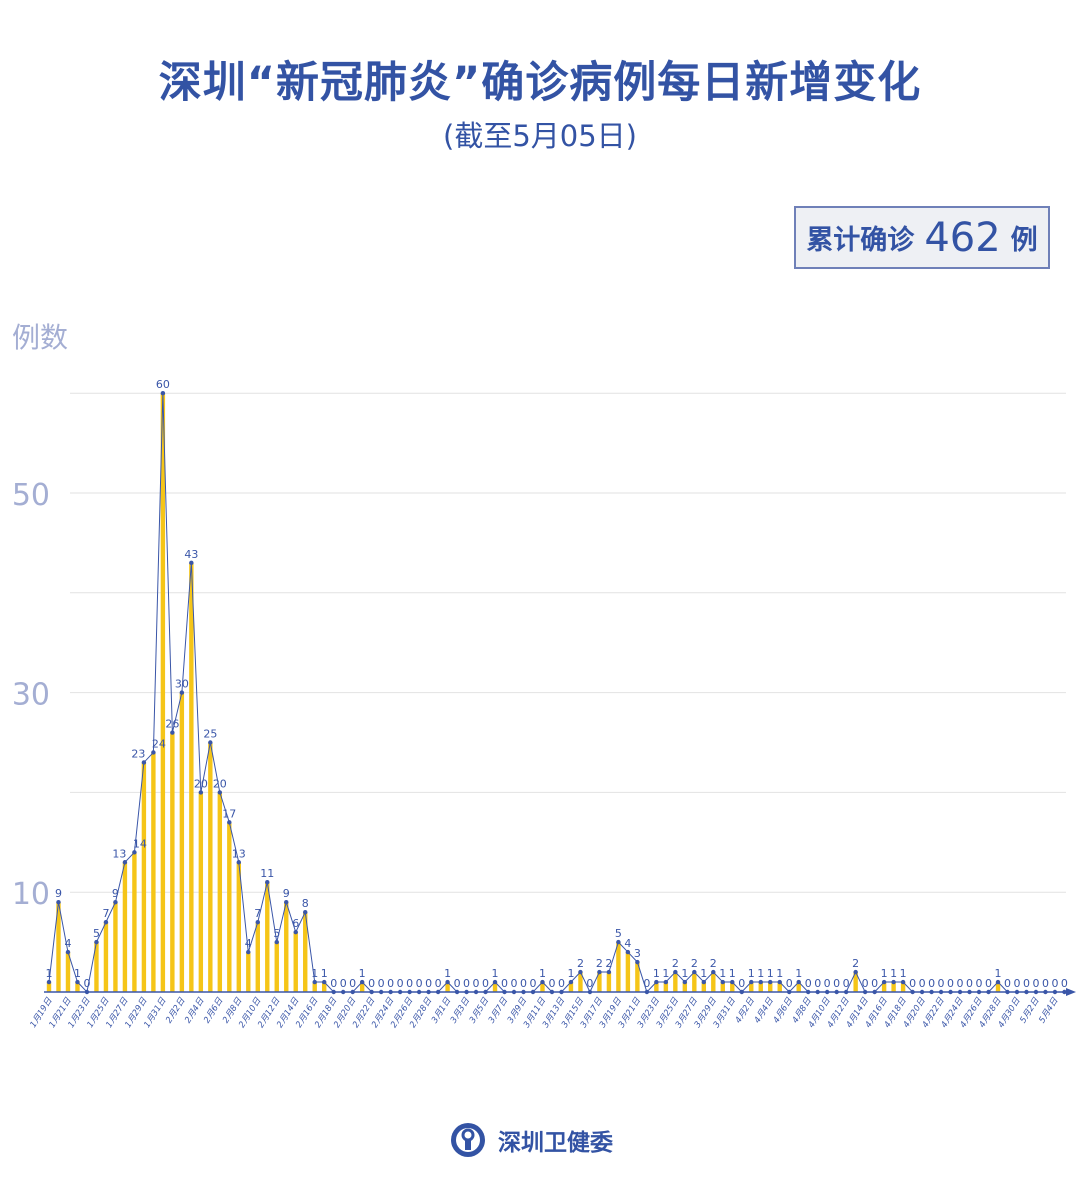 This screenshot has width=1080, height=1184. What do you see at coordinates (540, 83) in the screenshot?
I see `page-title: 深圳“新冠肺炎”确诊病例每日新增变化` at bounding box center [540, 83].